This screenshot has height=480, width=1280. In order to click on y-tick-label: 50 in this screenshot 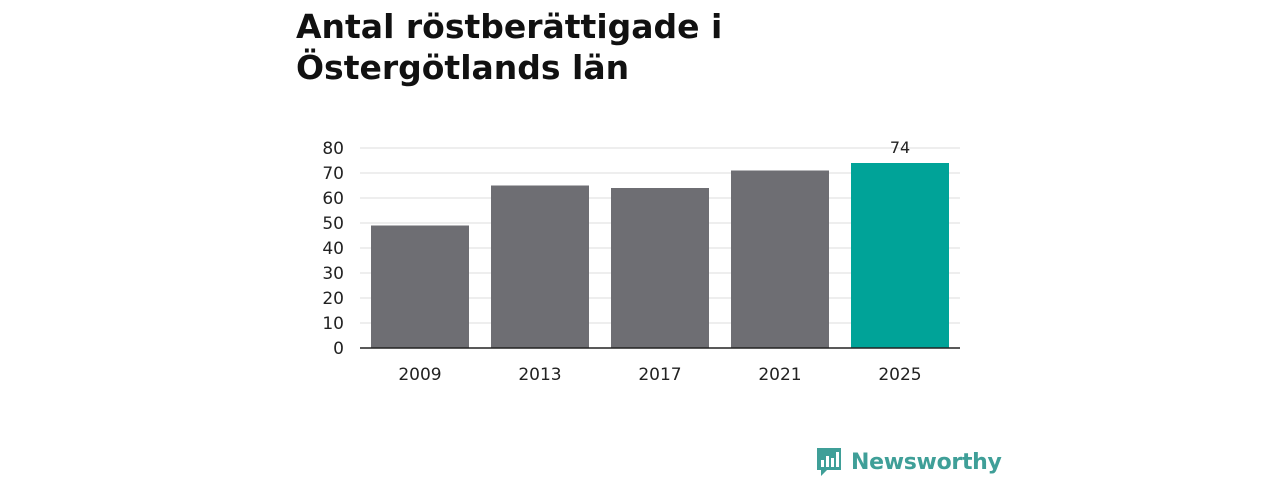, I will do `click(333, 224)`.